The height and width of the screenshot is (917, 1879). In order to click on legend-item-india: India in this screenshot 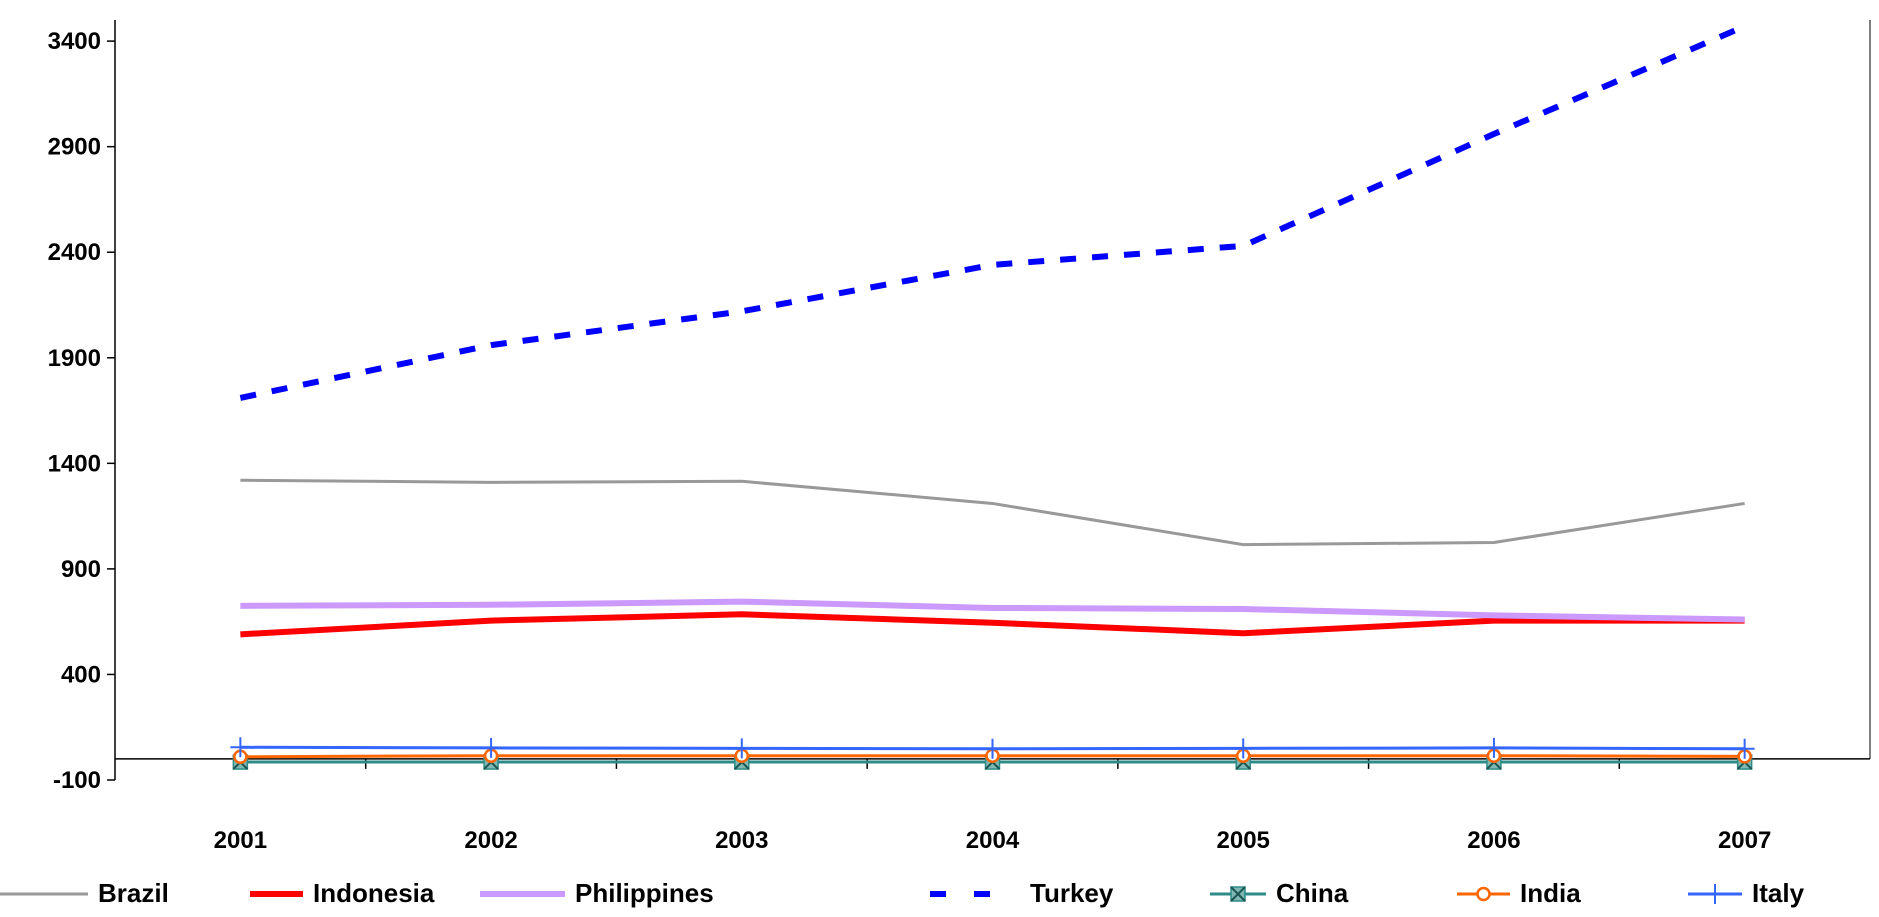, I will do `click(1519, 893)`.